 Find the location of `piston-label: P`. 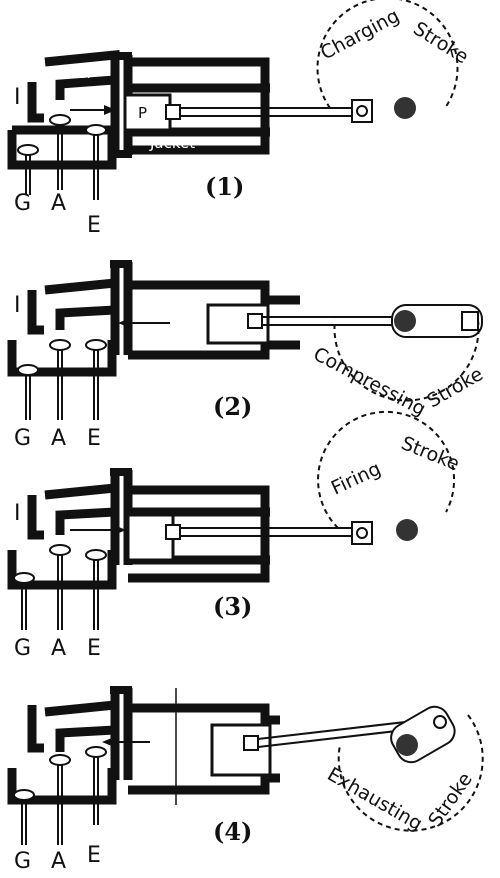

piston-label: P is located at coordinates (142, 113).